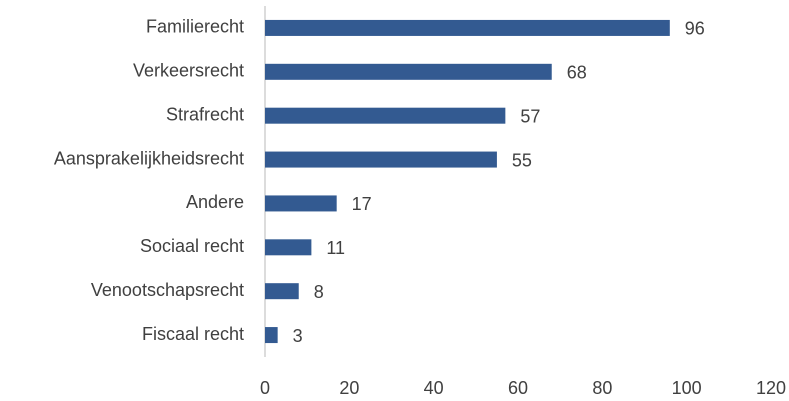 This screenshot has height=401, width=789. What do you see at coordinates (193, 334) in the screenshot?
I see `y-tick-label: Fiscaal recht` at bounding box center [193, 334].